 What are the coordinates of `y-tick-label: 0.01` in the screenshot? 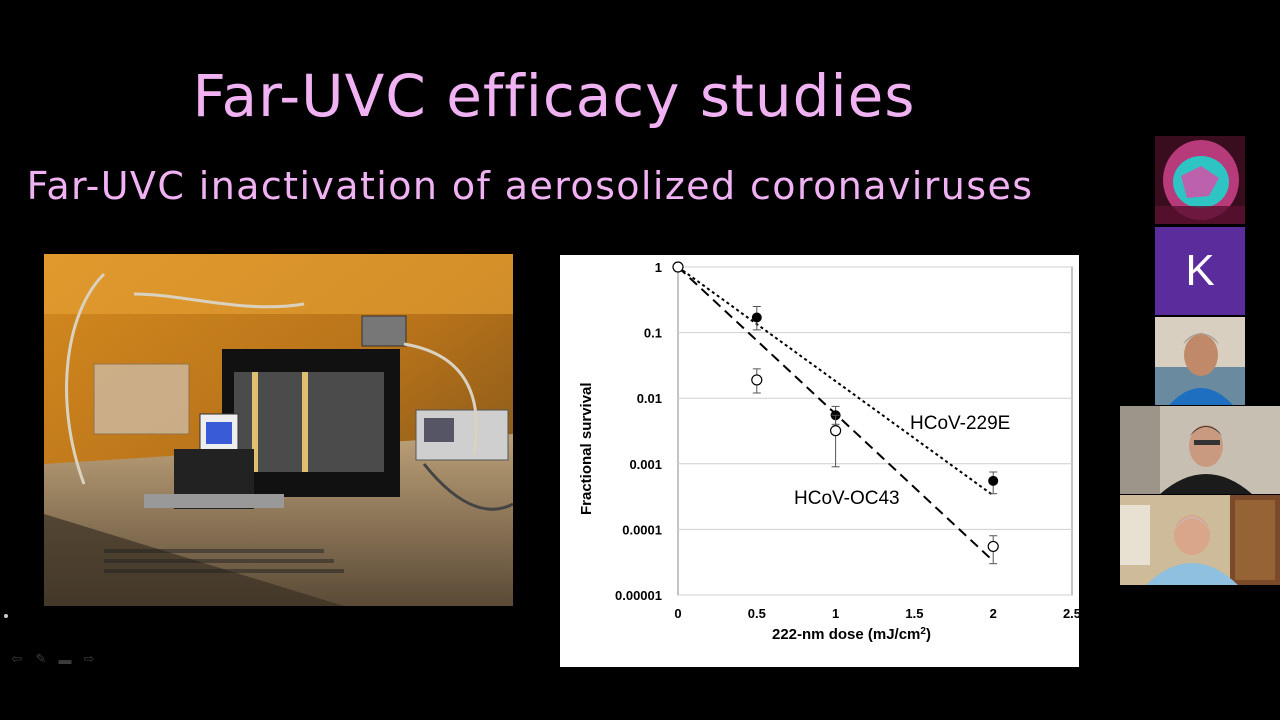 It's located at (649, 398).